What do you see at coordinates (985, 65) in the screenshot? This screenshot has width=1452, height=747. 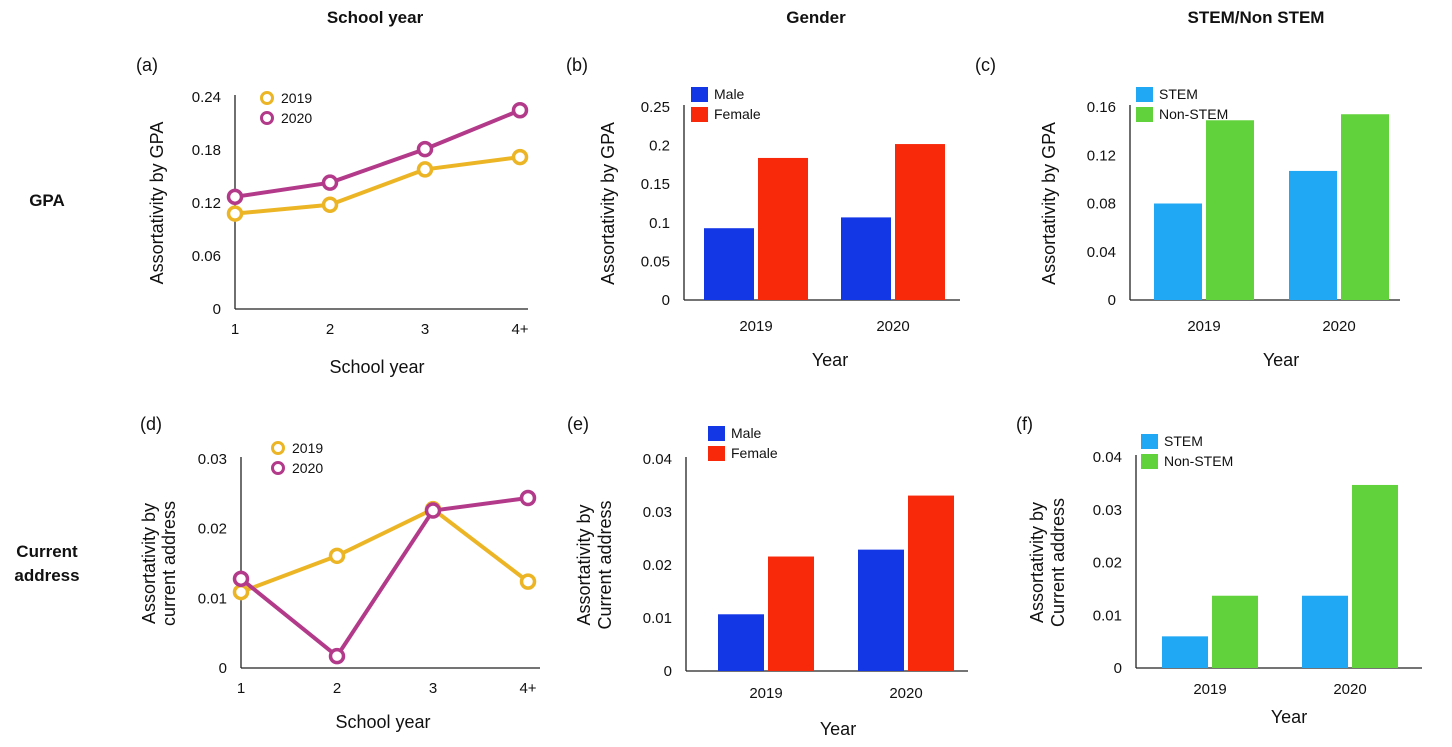 I see `chart-c-panel-label: (c)` at bounding box center [985, 65].